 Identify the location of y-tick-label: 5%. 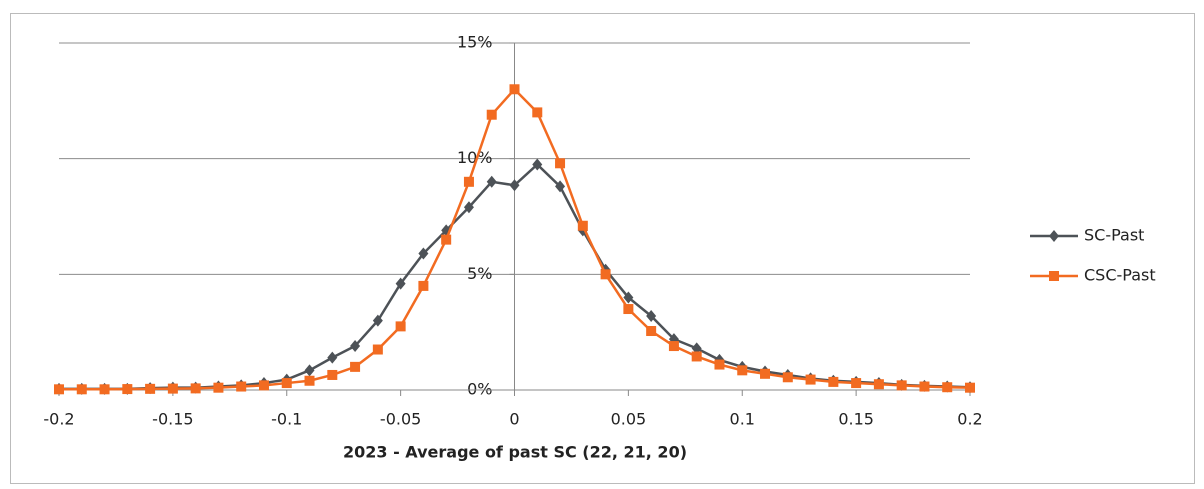
(479, 273).